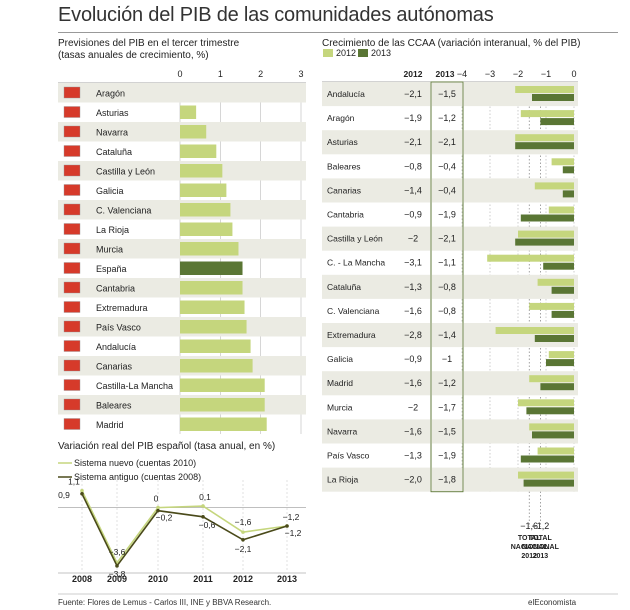 This screenshot has height=610, width=630. I want to click on growth-value-2012: −2,1, so click(413, 142).